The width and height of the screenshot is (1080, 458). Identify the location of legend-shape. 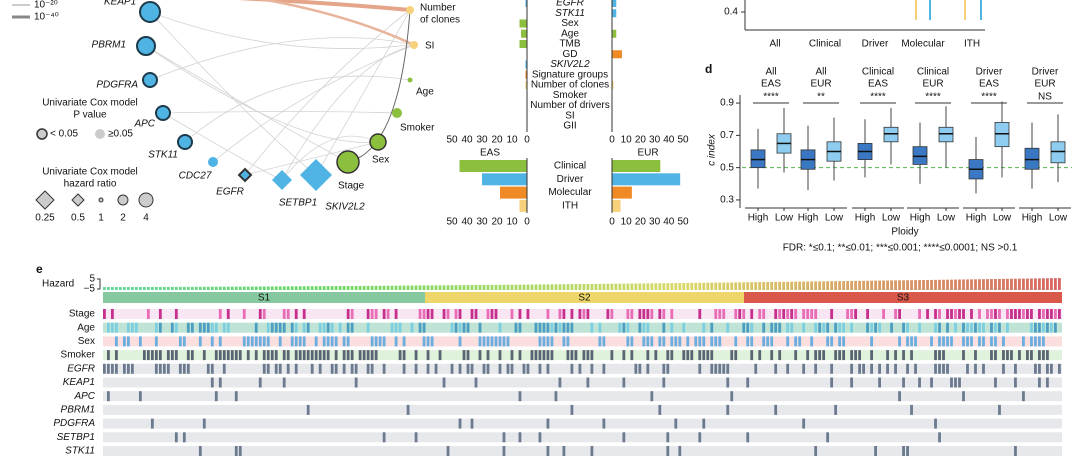
(146, 200).